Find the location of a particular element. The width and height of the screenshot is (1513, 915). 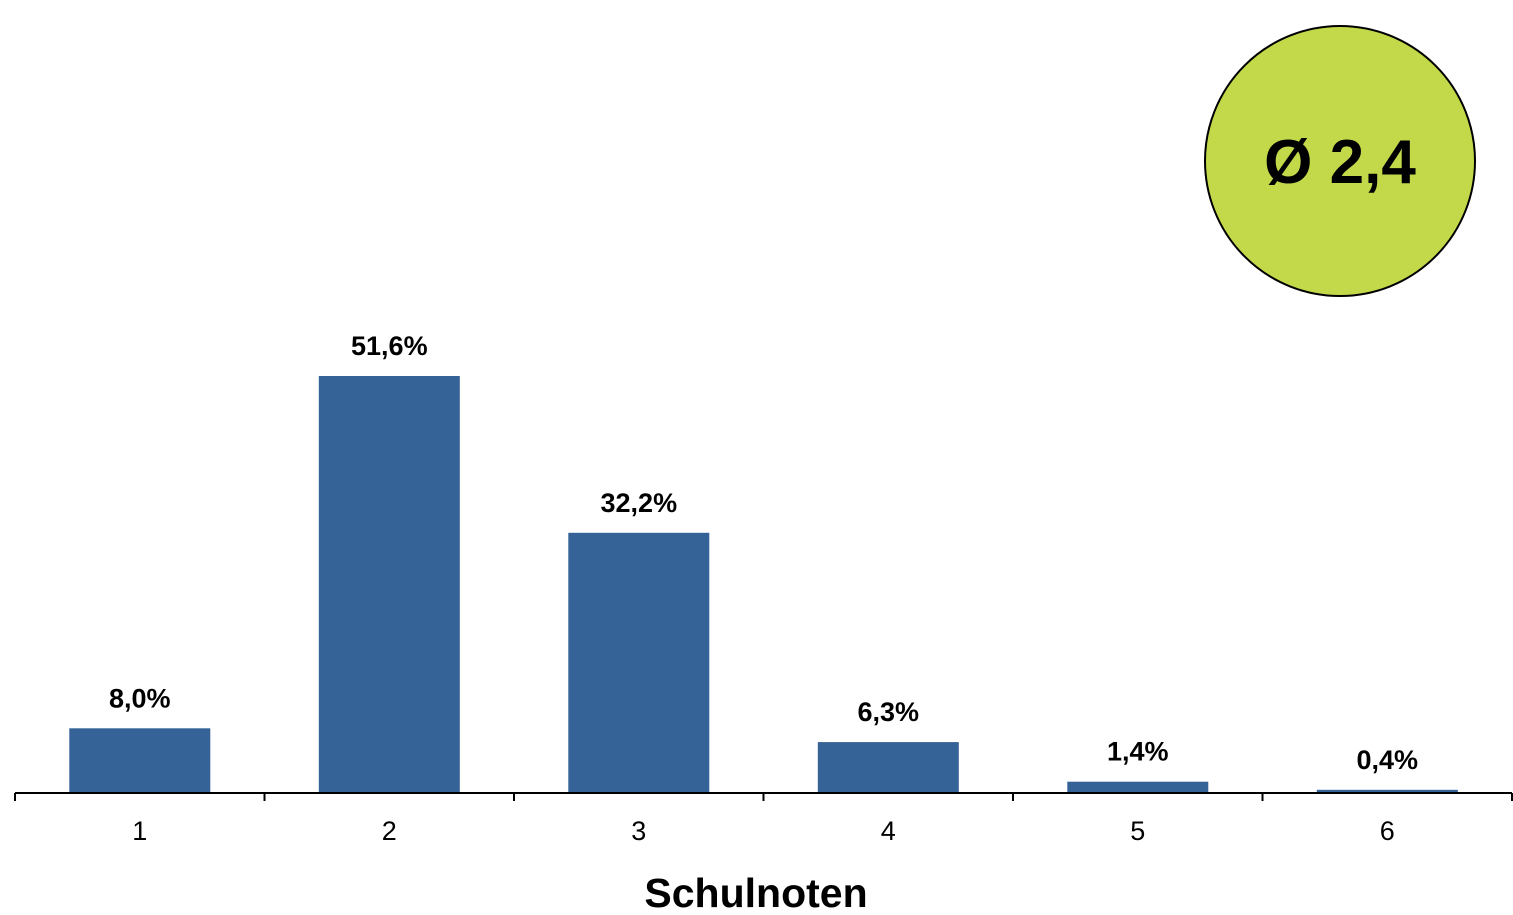

x-axis-title: Schulnoten is located at coordinates (755, 892).